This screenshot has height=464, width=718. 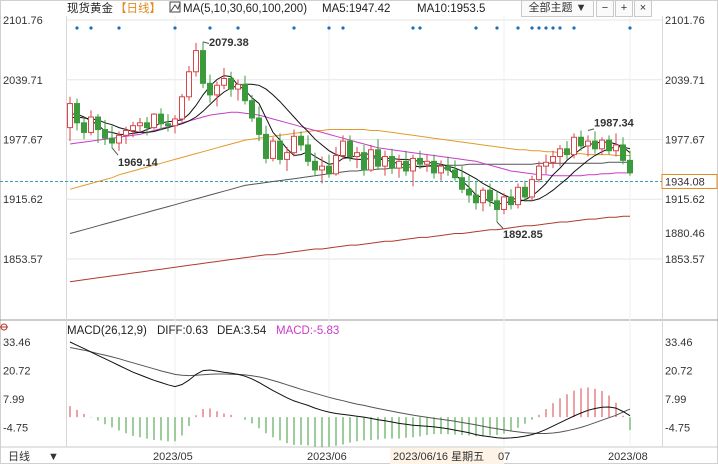 I want to click on minus-icon: −, so click(x=605, y=8).